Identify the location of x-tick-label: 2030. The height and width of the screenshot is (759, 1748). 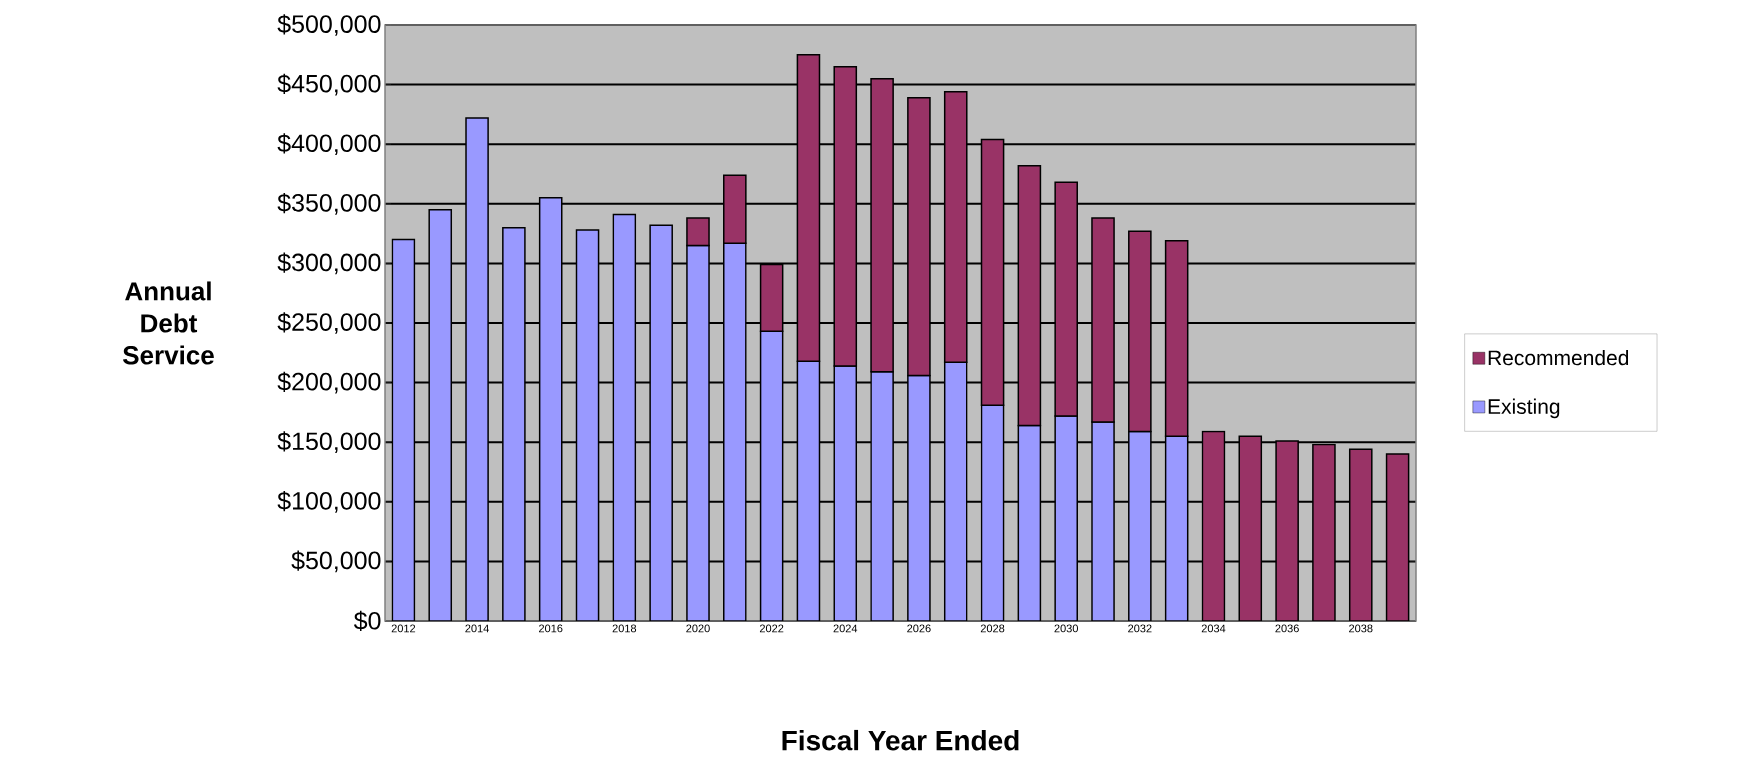
(1066, 628).